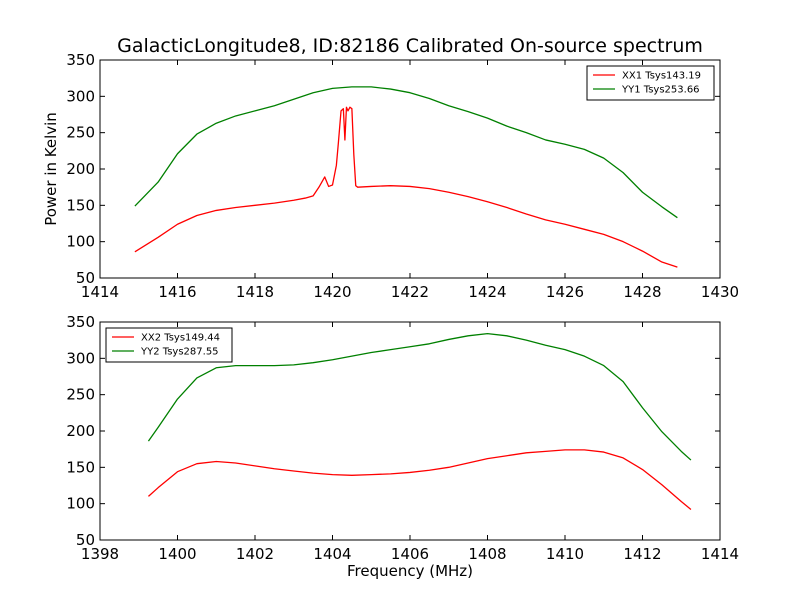 Image resolution: width=800 pixels, height=600 pixels. I want to click on x-axis-label: Frequency (MHz), so click(410, 571).